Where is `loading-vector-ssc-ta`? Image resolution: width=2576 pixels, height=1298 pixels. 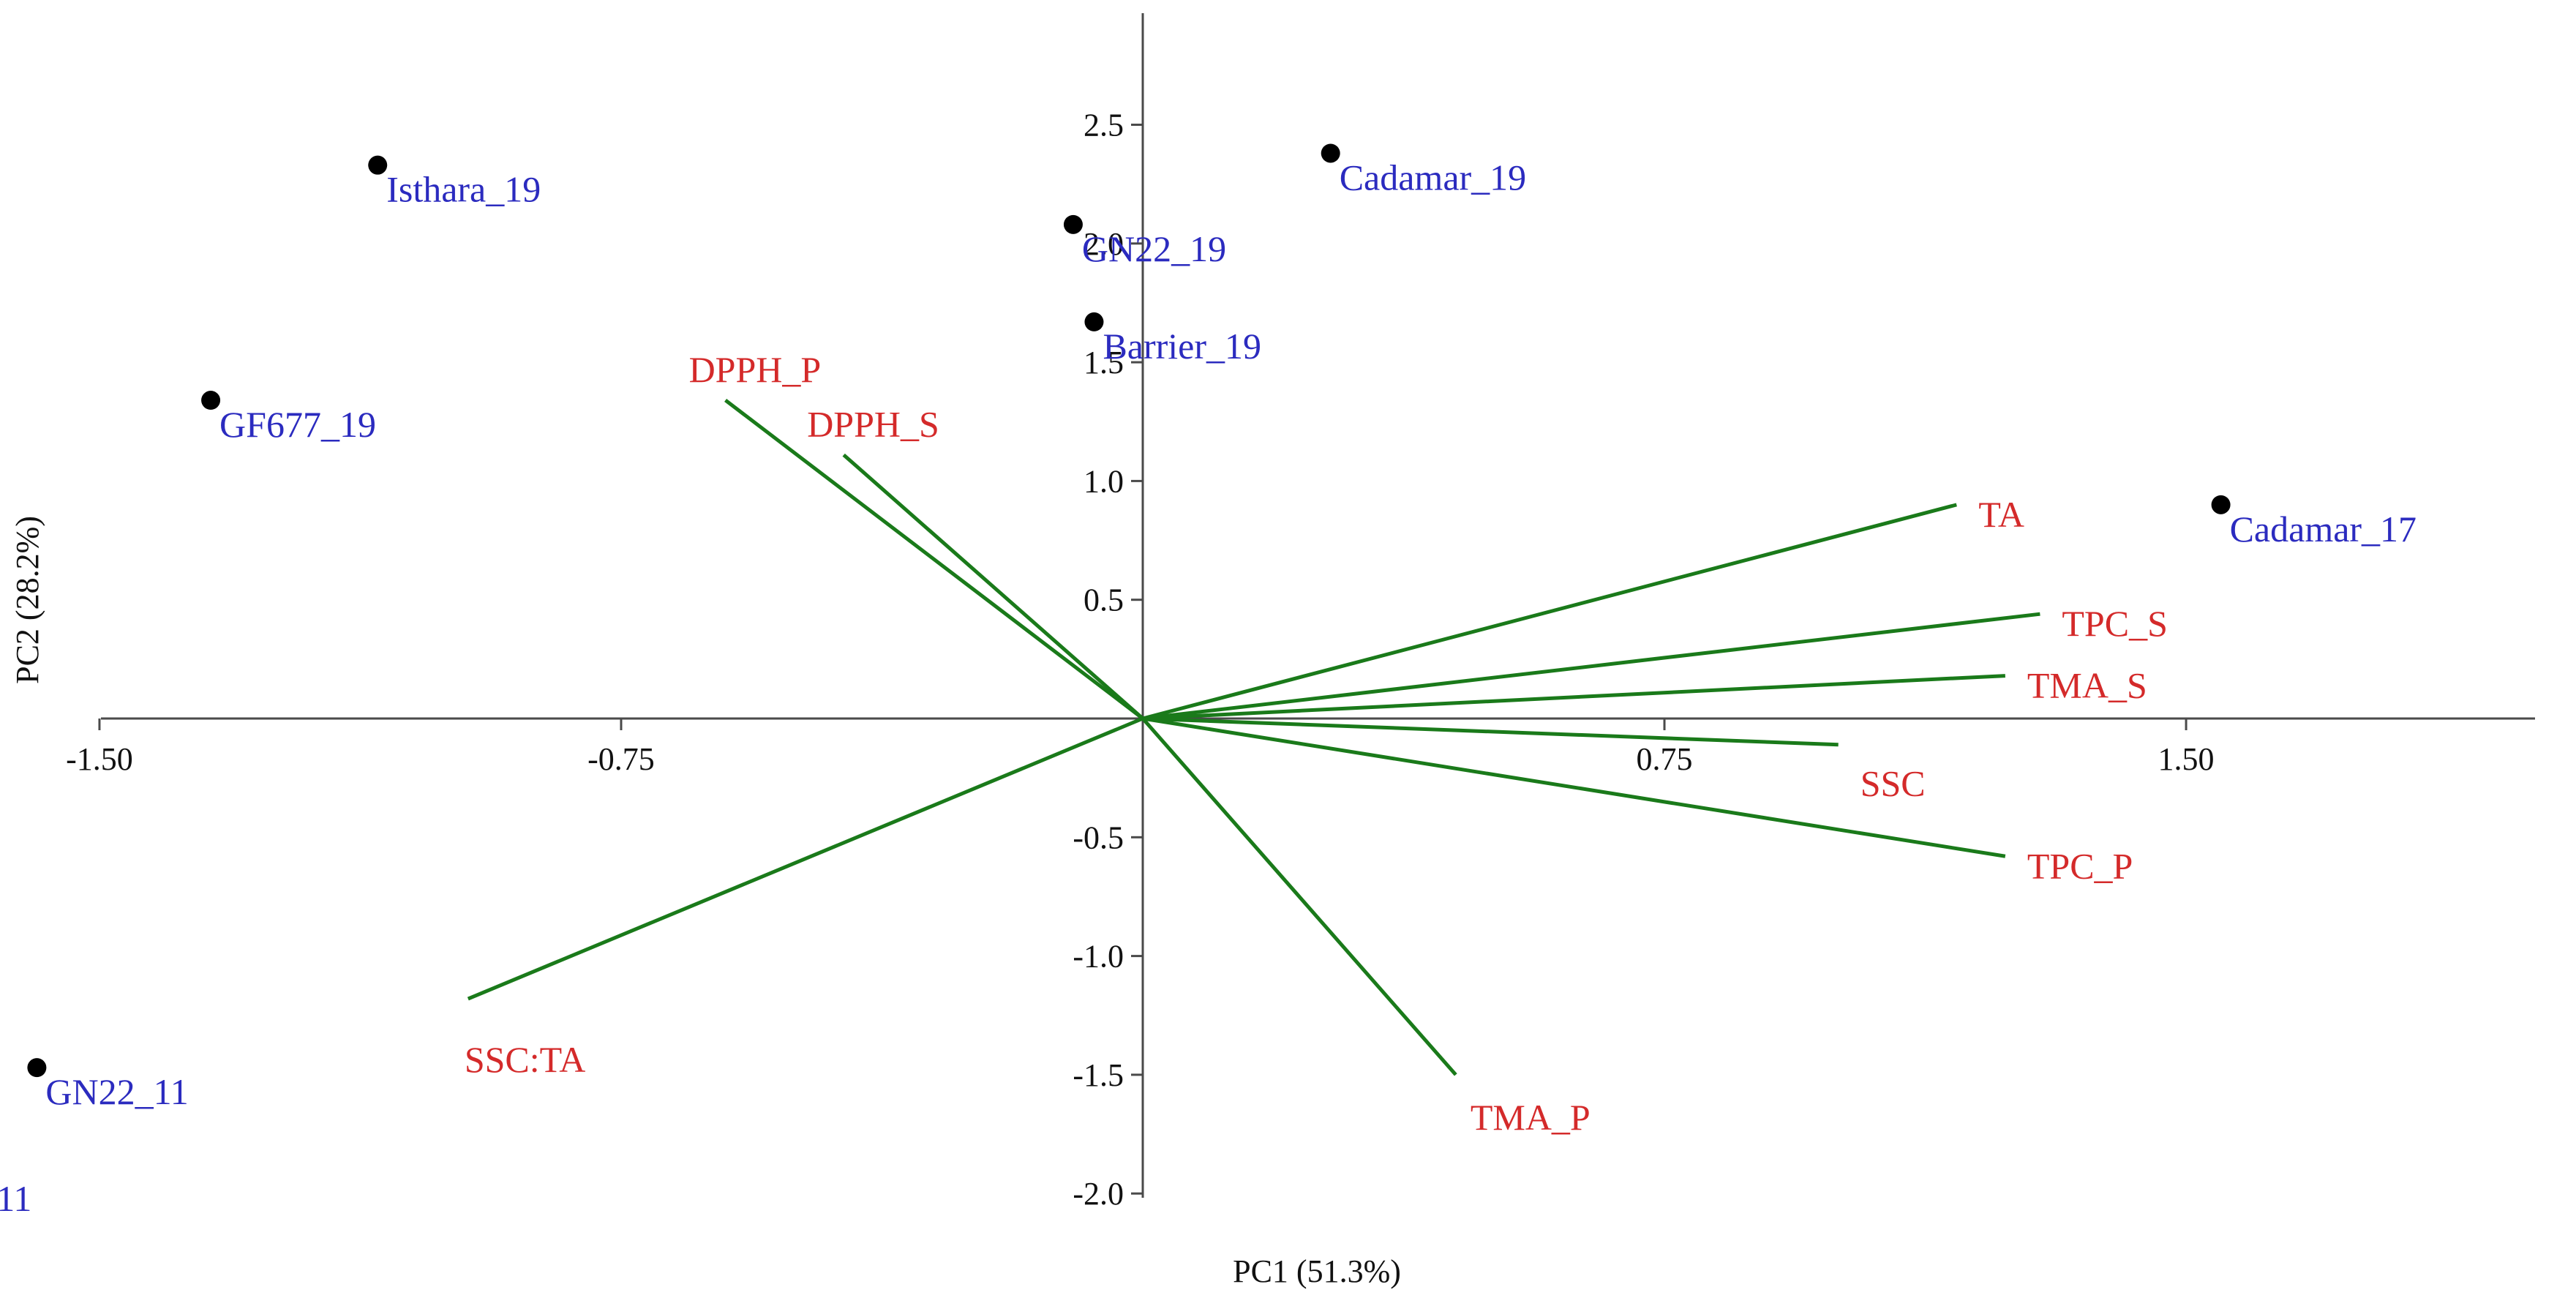
loading-vector-ssc-ta is located at coordinates (805, 858).